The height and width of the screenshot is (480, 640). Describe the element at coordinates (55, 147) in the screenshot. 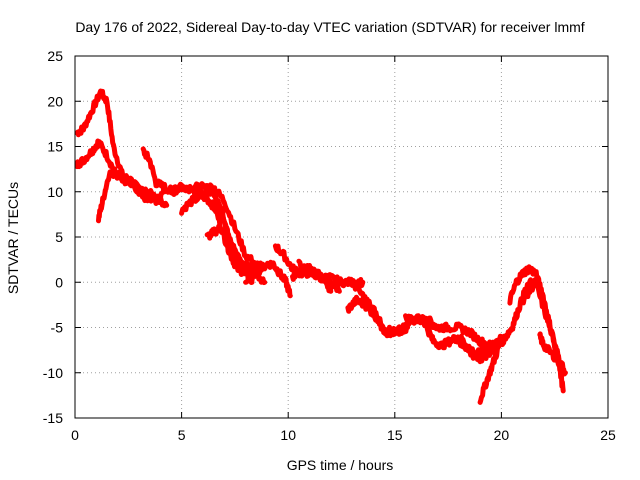

I see `y-tick-label: 15` at that location.